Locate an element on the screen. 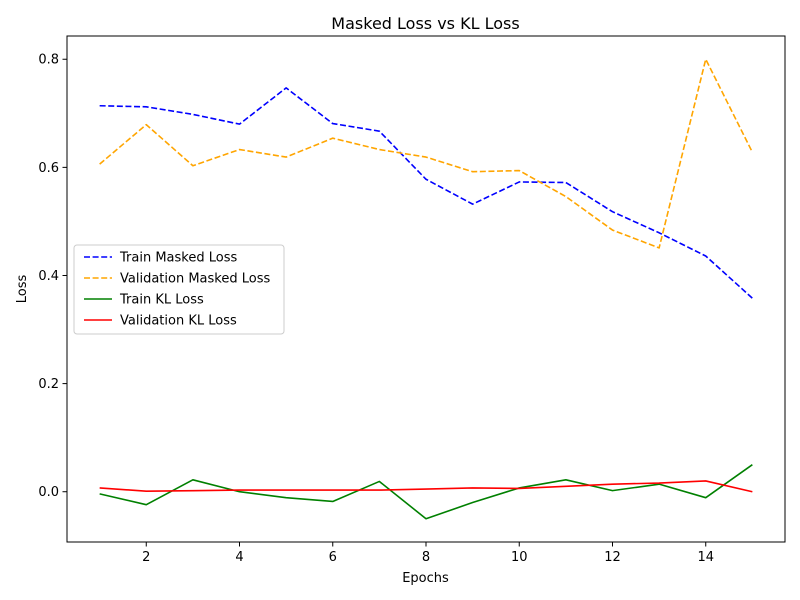 The width and height of the screenshot is (800, 600). legend-label-4: Validation KL Loss is located at coordinates (178, 321).